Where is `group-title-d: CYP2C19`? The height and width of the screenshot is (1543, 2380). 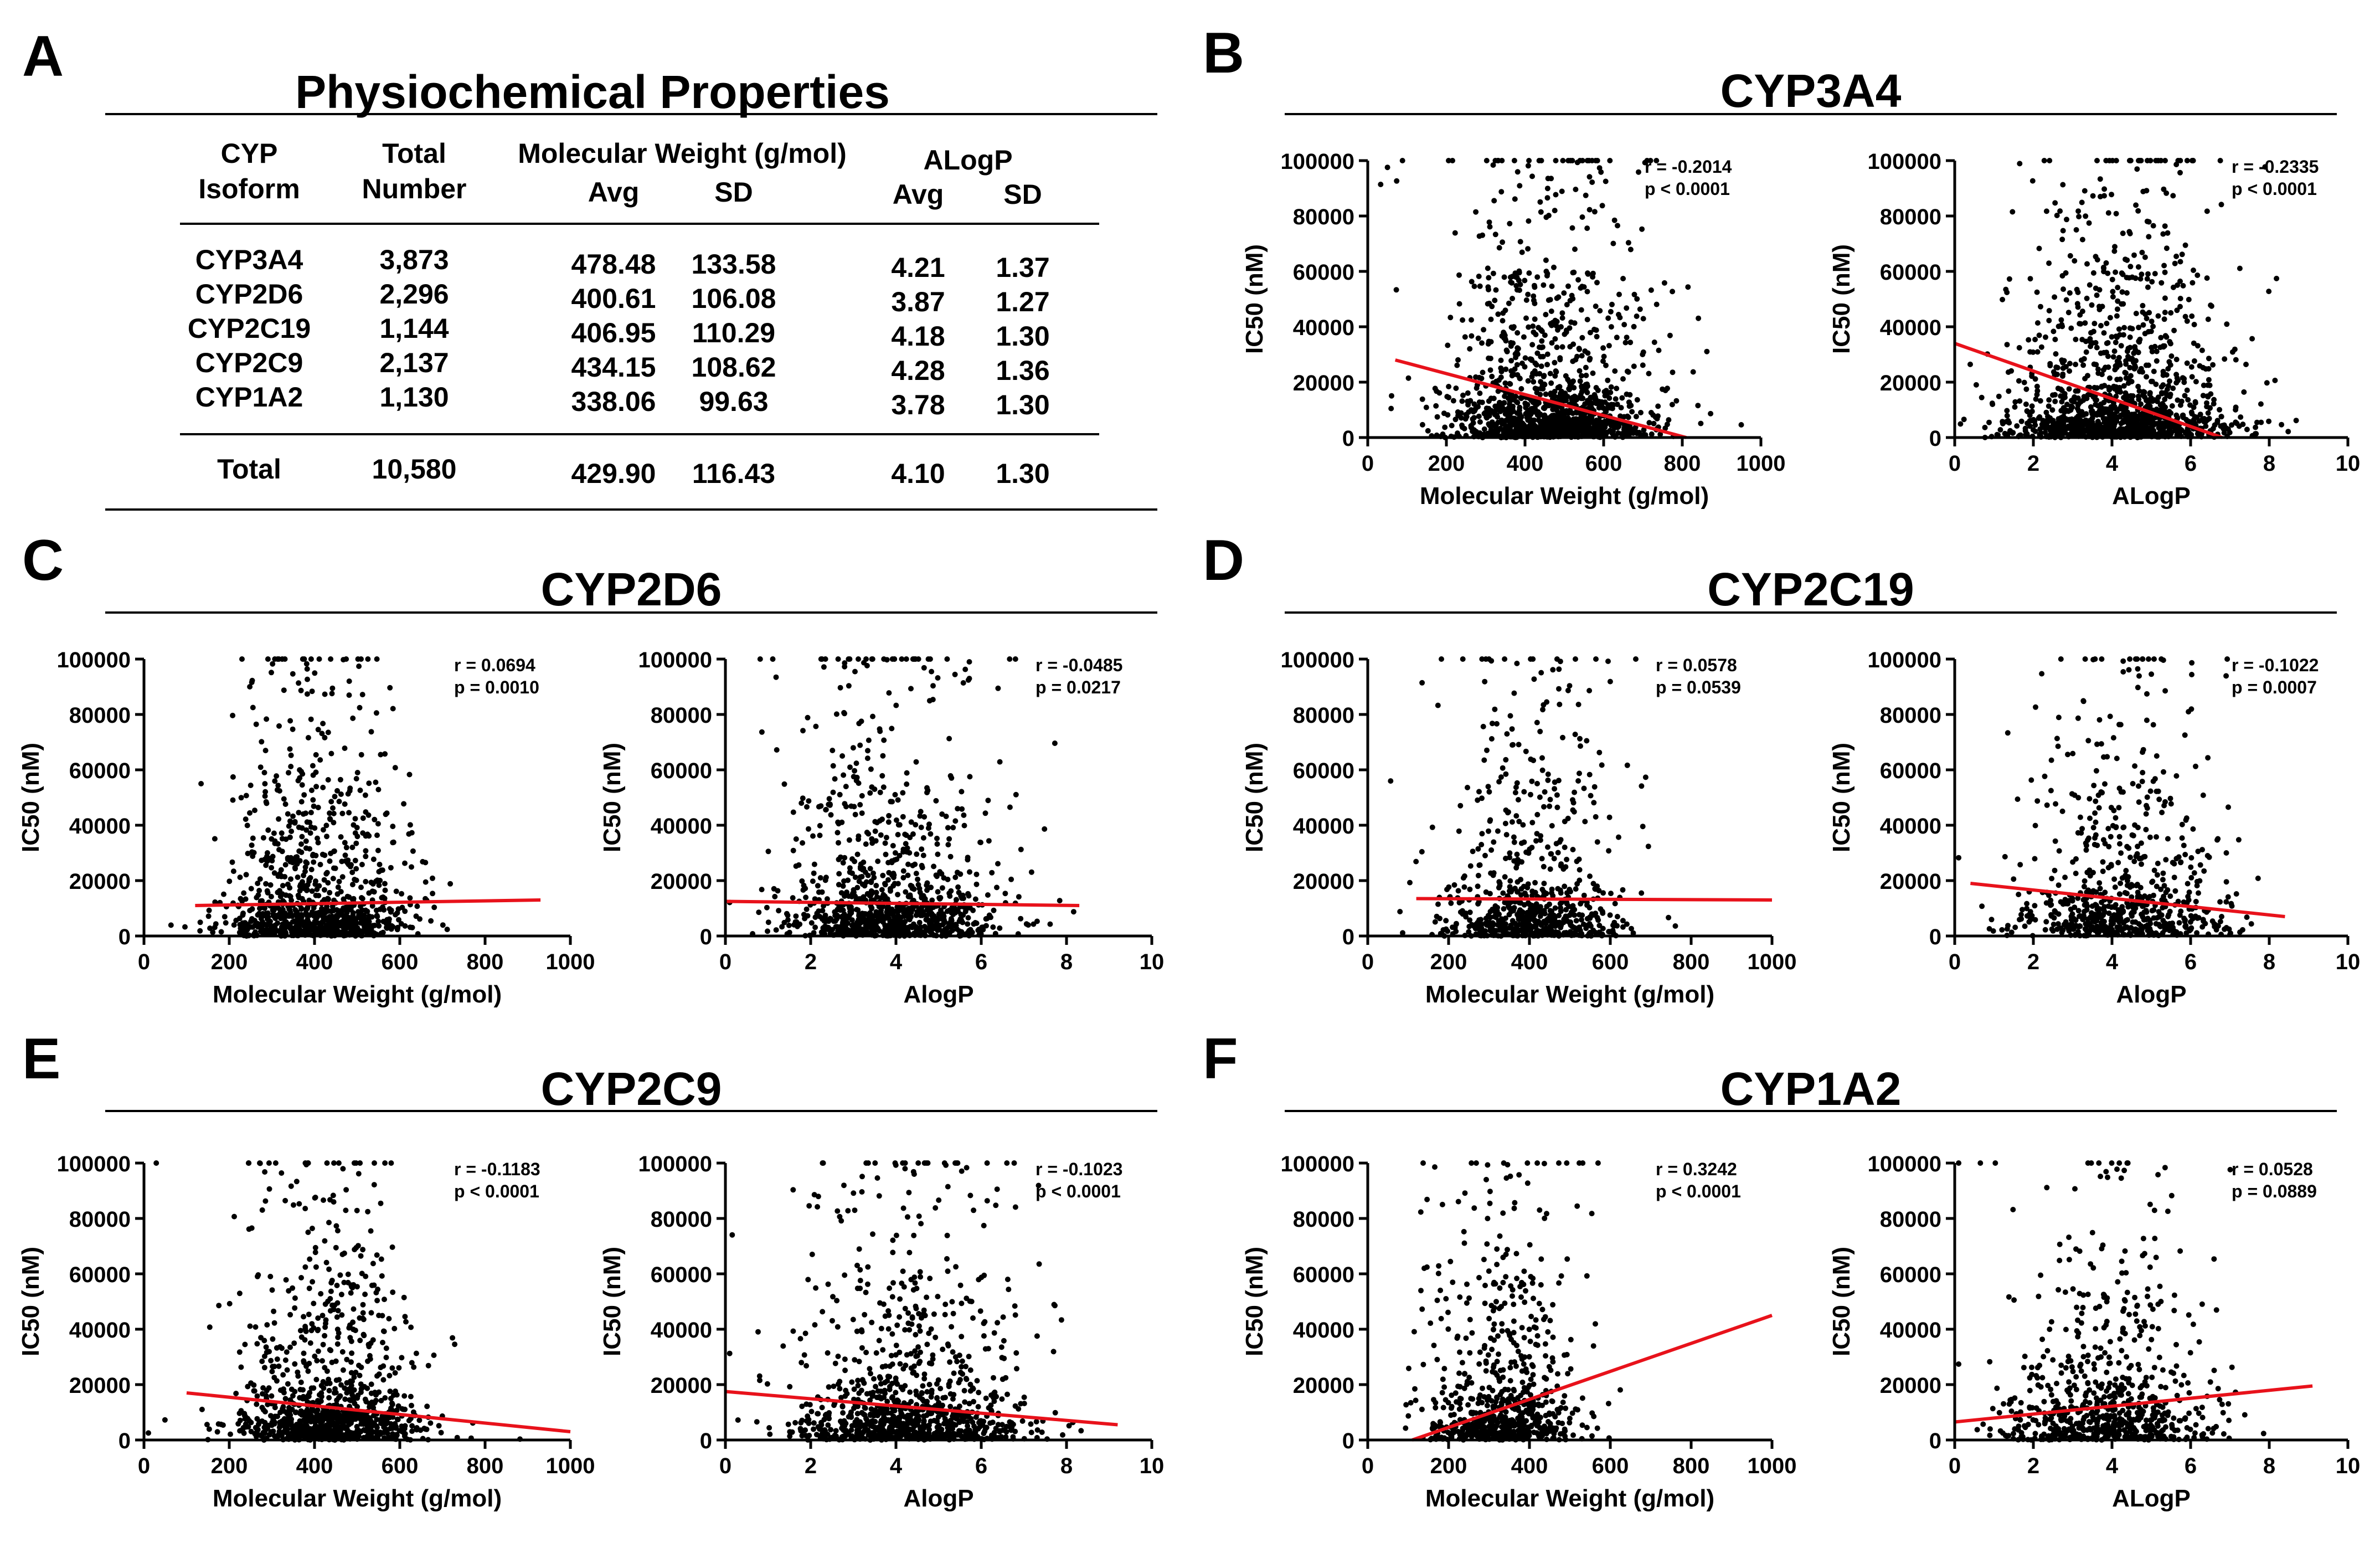
group-title-d: CYP2C19 is located at coordinates (1811, 589).